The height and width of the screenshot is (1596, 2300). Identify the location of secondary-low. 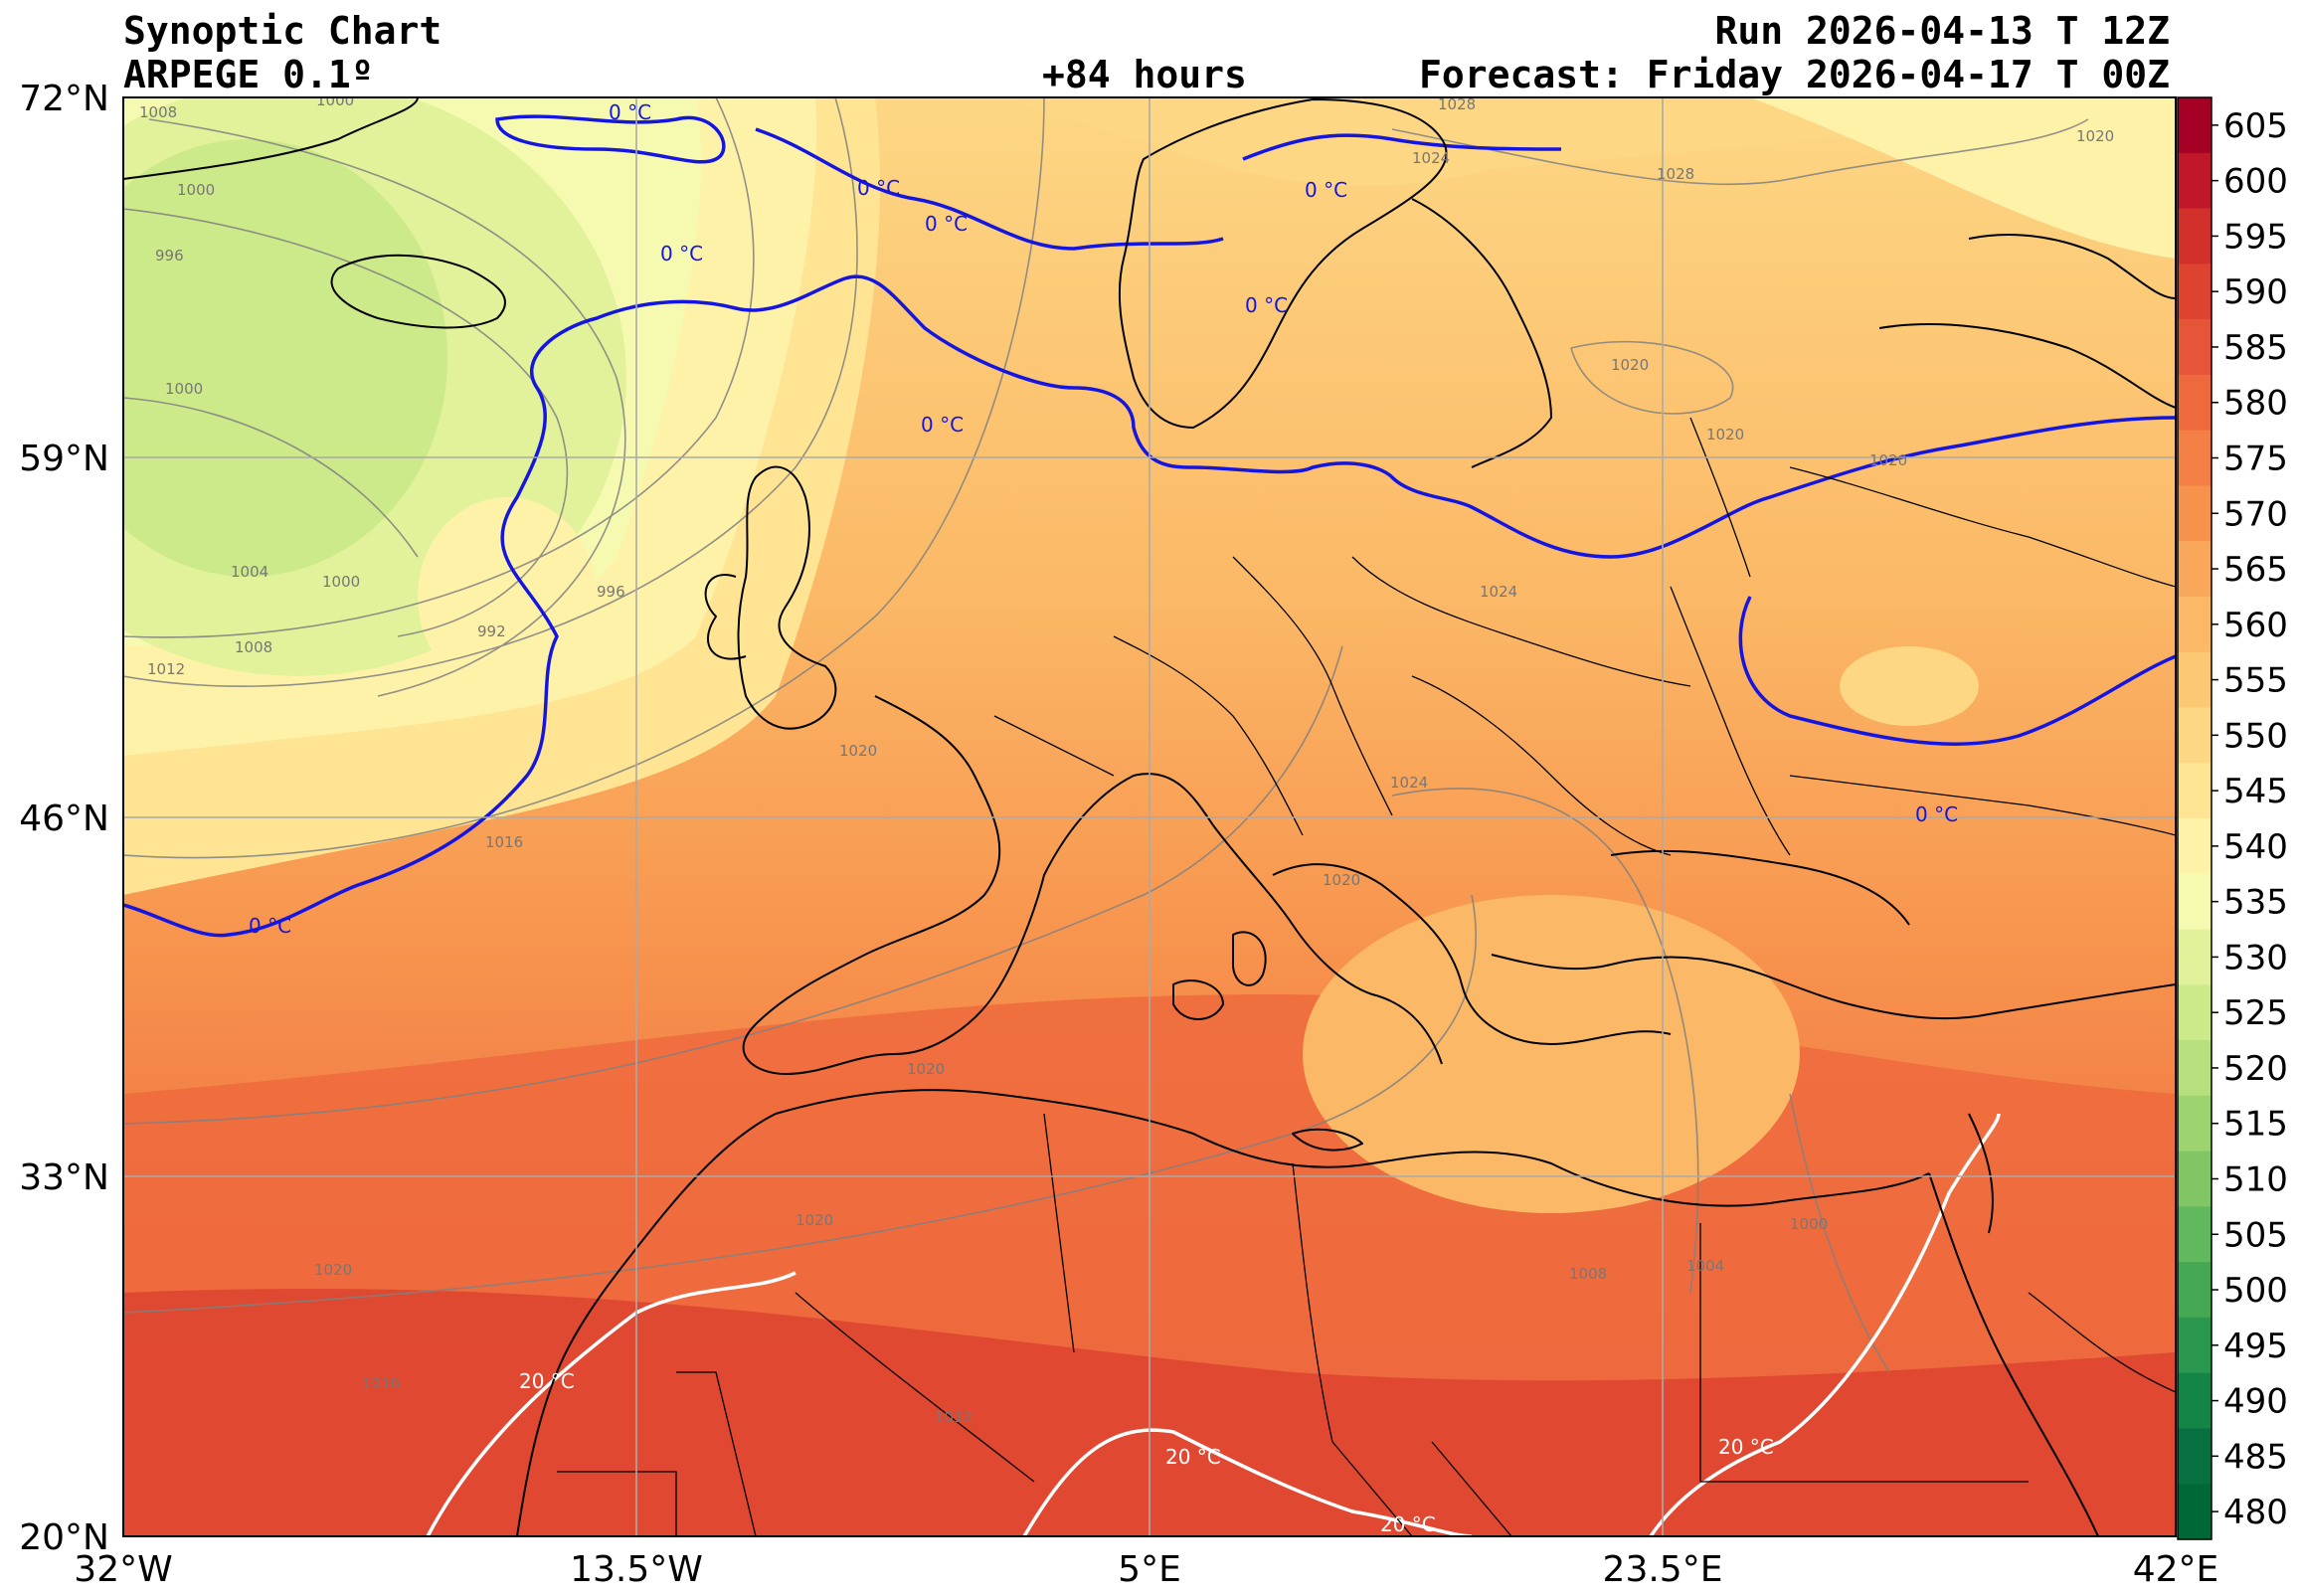
(508, 597).